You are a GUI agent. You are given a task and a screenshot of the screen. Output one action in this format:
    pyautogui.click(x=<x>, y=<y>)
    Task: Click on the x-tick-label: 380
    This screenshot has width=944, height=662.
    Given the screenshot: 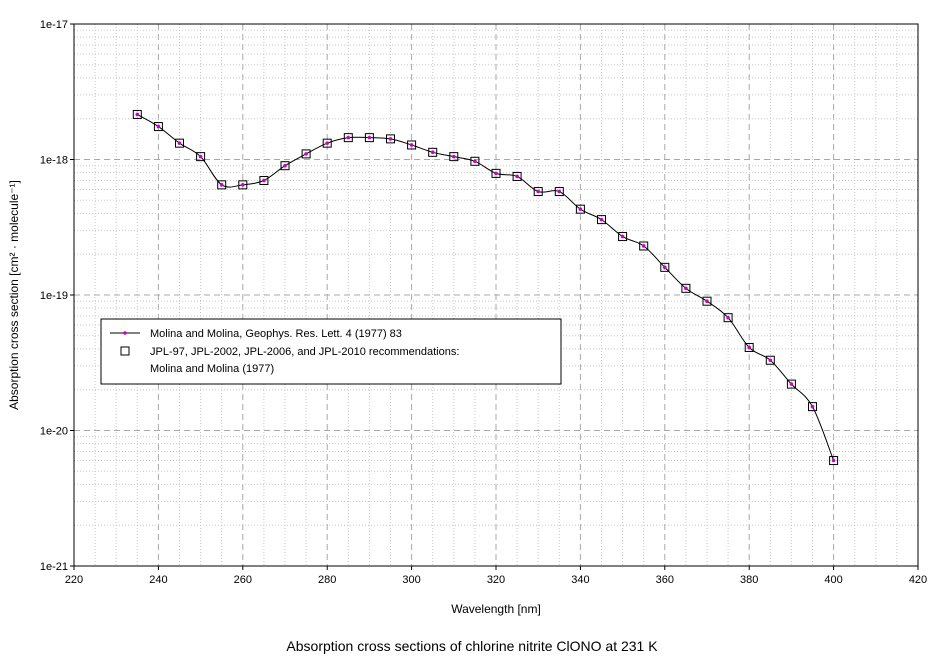 What is the action you would take?
    pyautogui.click(x=749, y=580)
    